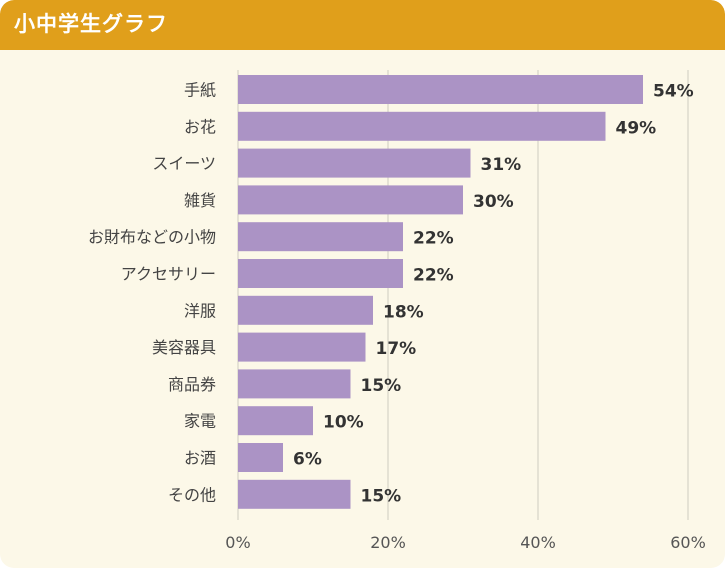 The height and width of the screenshot is (568, 725). I want to click on category-label-1: お花, so click(200, 126).